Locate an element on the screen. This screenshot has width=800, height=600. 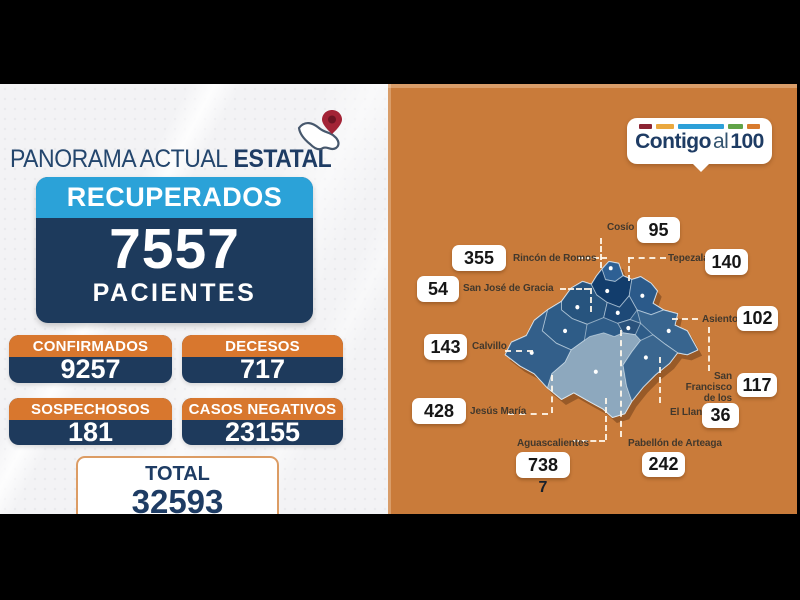
confirmed-value: 9257 is located at coordinates (90, 368).